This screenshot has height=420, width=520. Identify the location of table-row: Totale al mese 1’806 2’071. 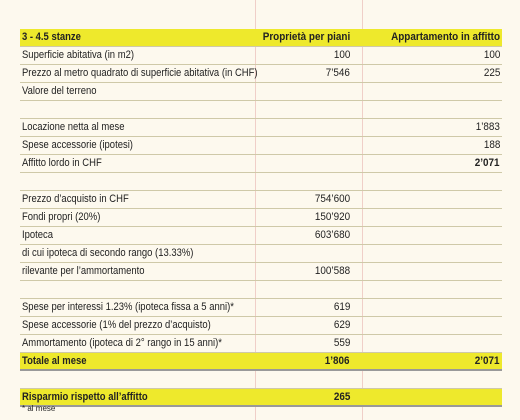
(261, 362).